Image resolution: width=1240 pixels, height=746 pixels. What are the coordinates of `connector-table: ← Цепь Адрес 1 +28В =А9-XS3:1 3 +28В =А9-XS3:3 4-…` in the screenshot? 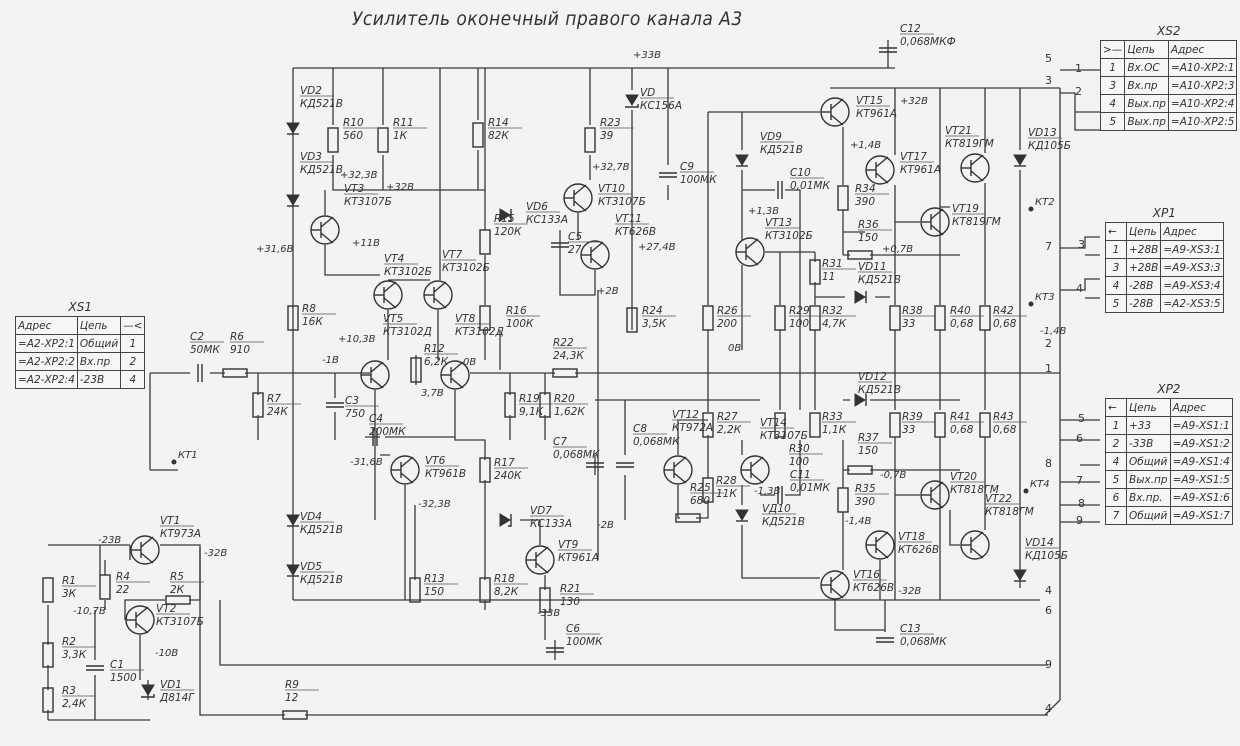 It's located at (1164, 267).